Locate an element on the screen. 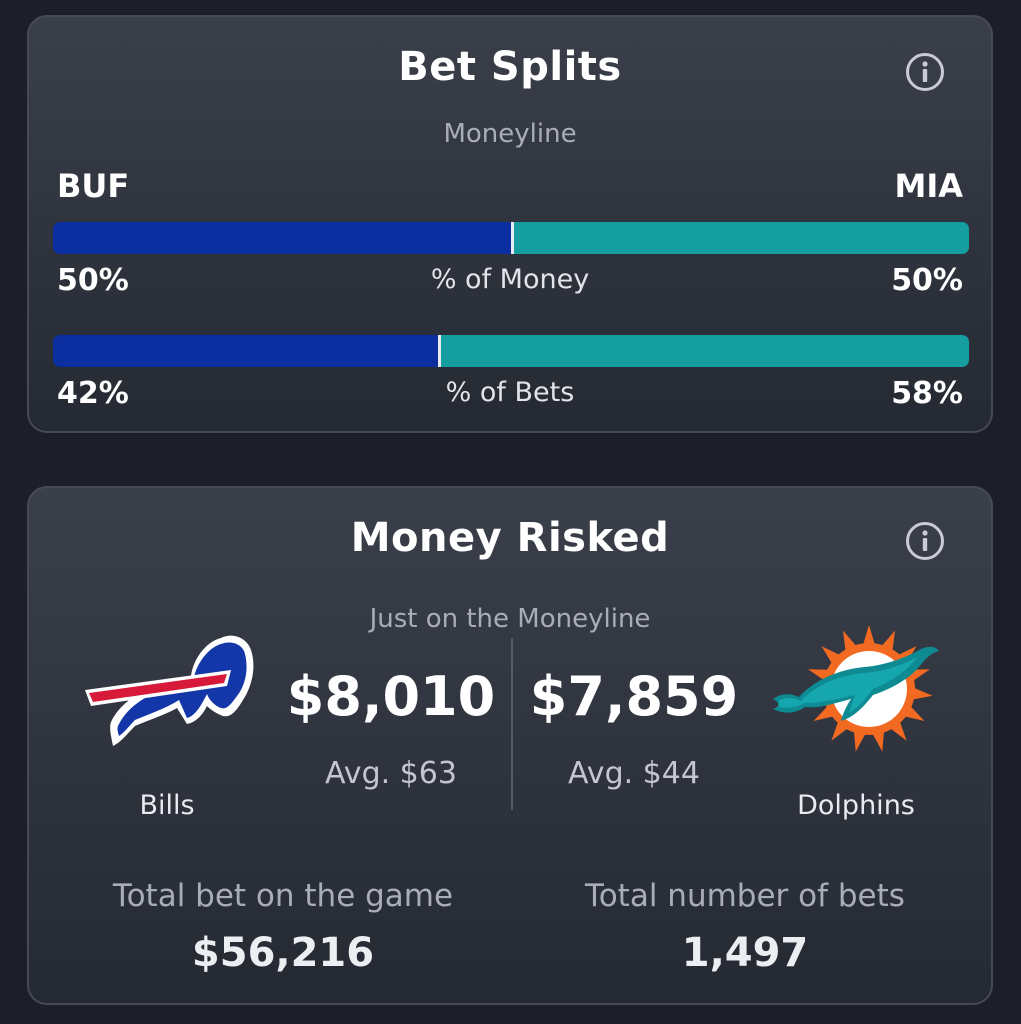  team-divider is located at coordinates (512, 724).